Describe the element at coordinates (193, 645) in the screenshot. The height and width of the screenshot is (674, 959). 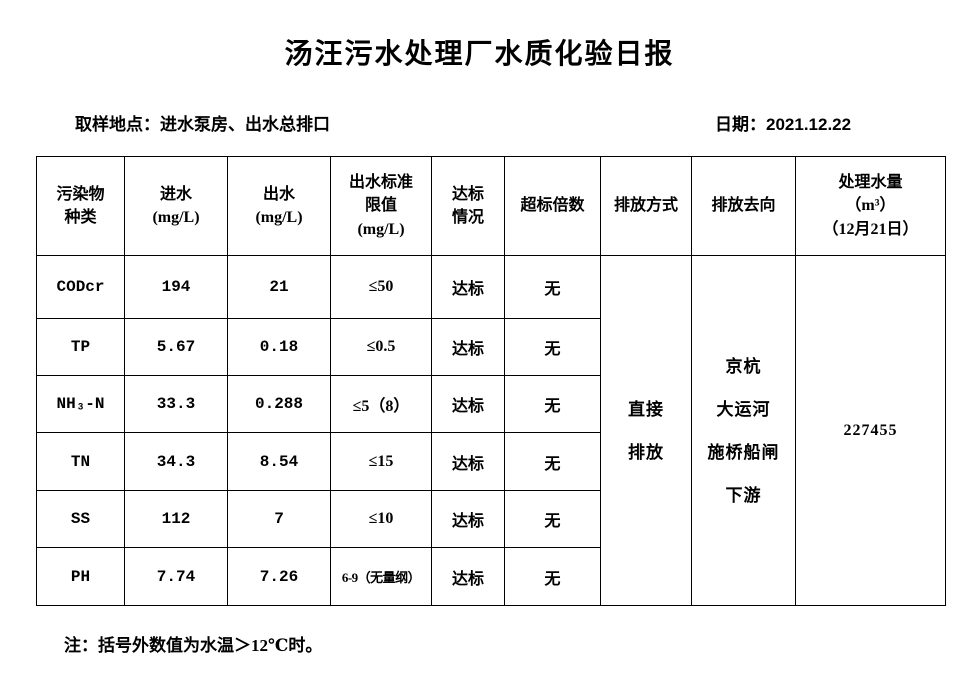
I see `footnote: 注：括号外数值为水温＞12℃时。` at that location.